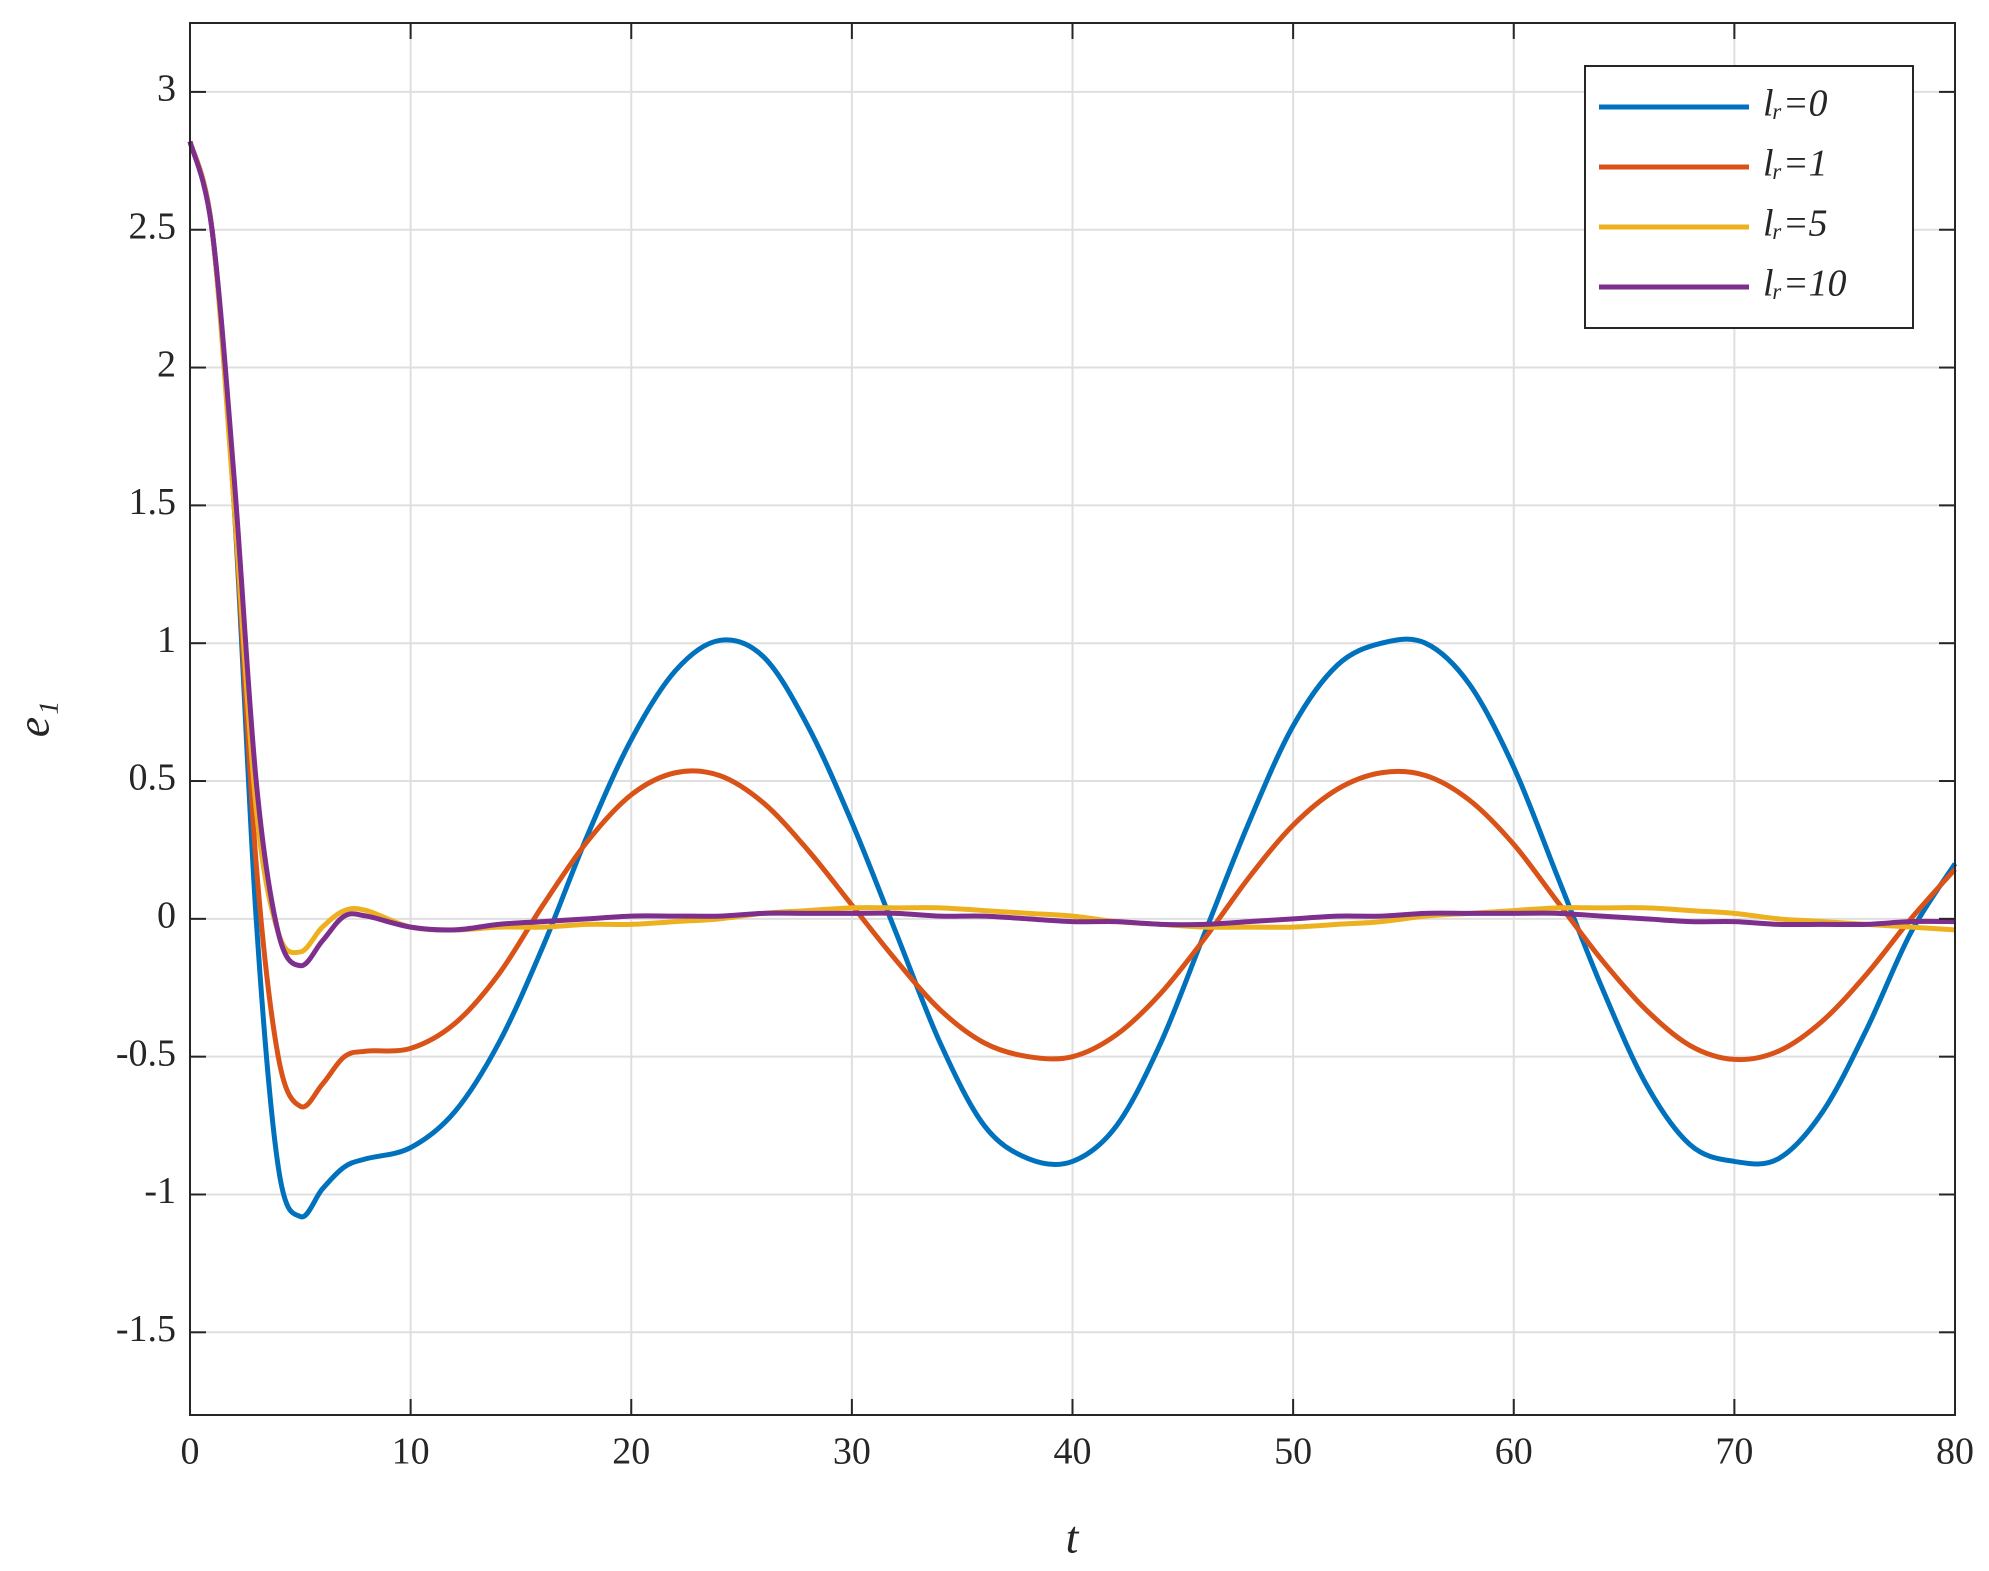 This screenshot has width=1989, height=1571. Describe the element at coordinates (146, 1329) in the screenshot. I see `y-tick-label: -1.5` at that location.